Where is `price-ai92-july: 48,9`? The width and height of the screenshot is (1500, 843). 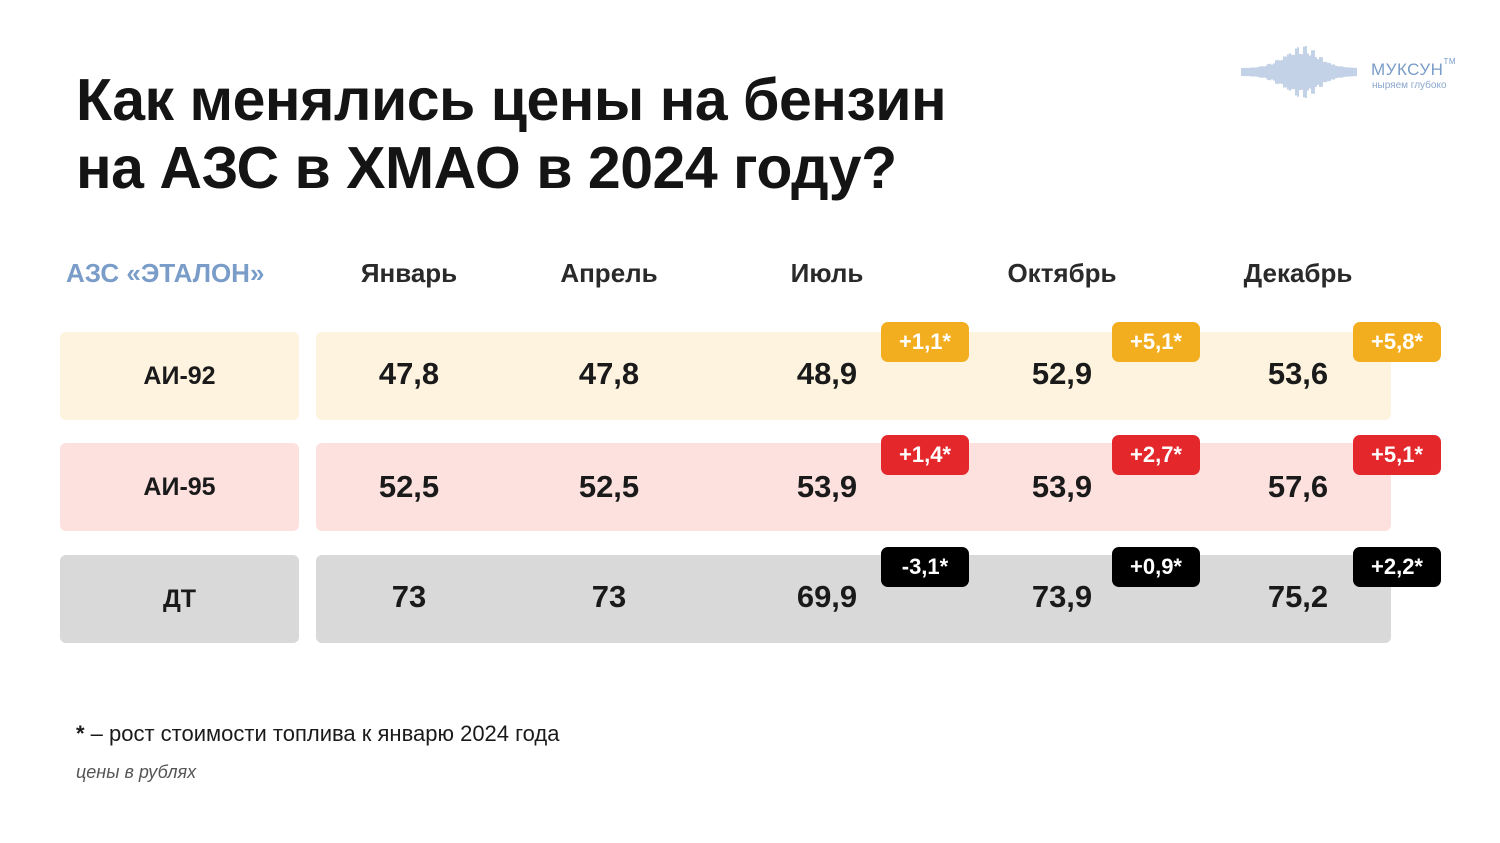
price-ai92-july: 48,9 is located at coordinates (827, 373).